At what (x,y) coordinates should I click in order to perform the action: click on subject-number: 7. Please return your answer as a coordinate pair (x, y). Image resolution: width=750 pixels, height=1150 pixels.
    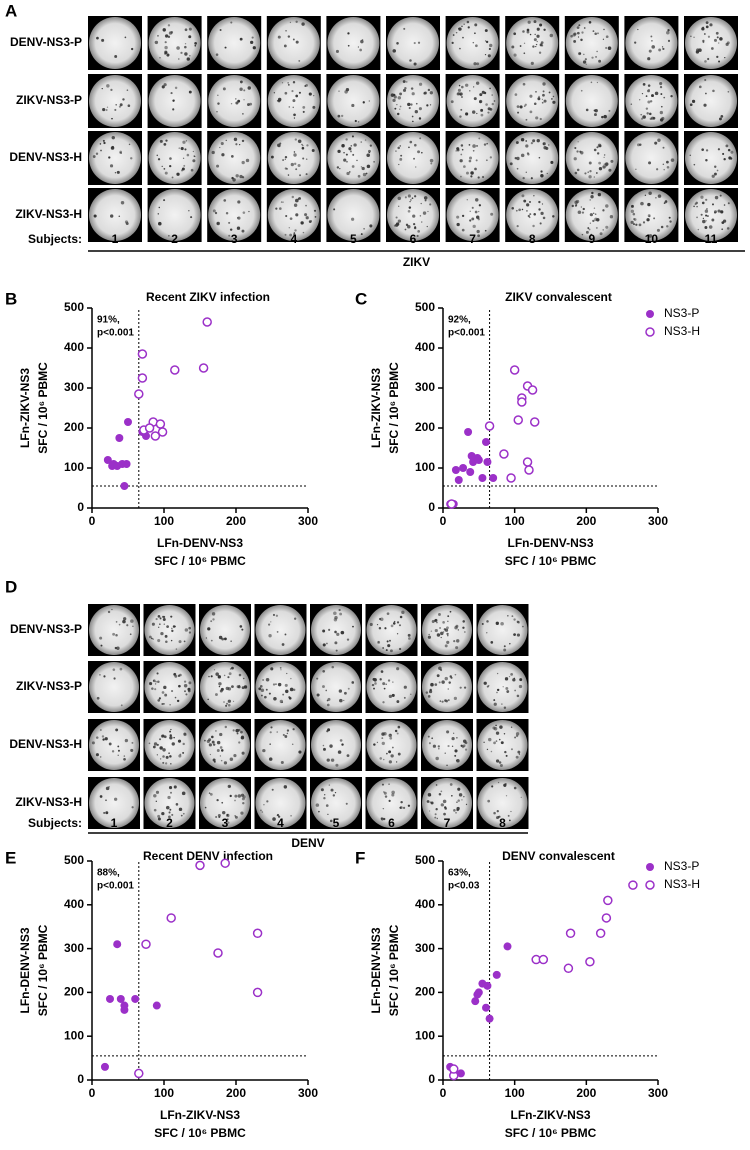
    Looking at the image, I should click on (472, 239).